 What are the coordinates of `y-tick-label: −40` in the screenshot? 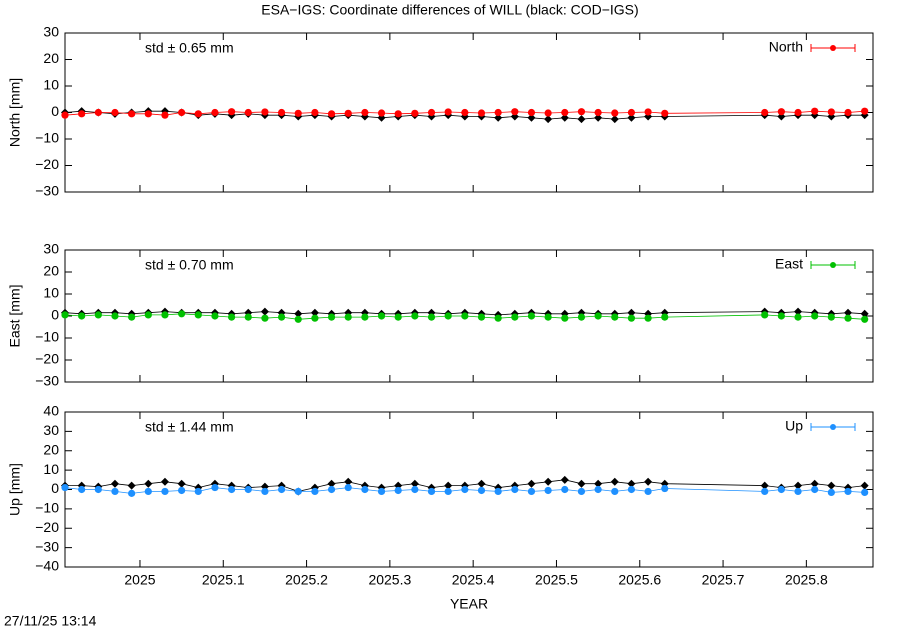 It's located at (47, 566).